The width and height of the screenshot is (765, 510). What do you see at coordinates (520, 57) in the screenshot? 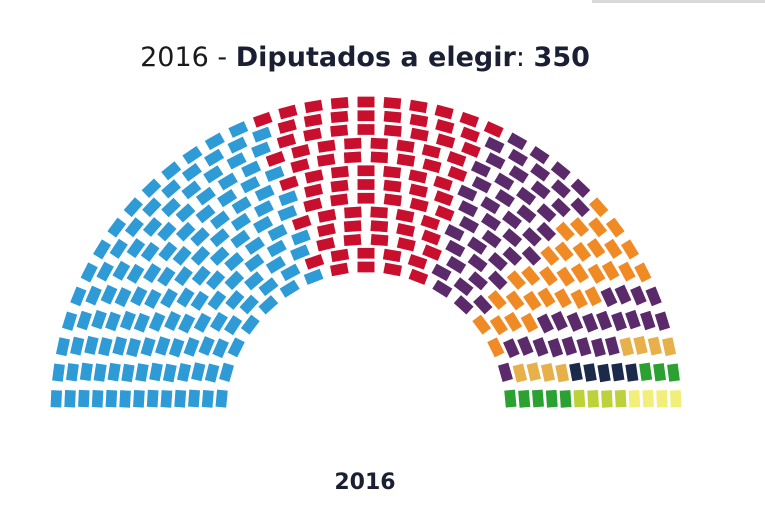
I see `title-colon: :` at bounding box center [520, 57].